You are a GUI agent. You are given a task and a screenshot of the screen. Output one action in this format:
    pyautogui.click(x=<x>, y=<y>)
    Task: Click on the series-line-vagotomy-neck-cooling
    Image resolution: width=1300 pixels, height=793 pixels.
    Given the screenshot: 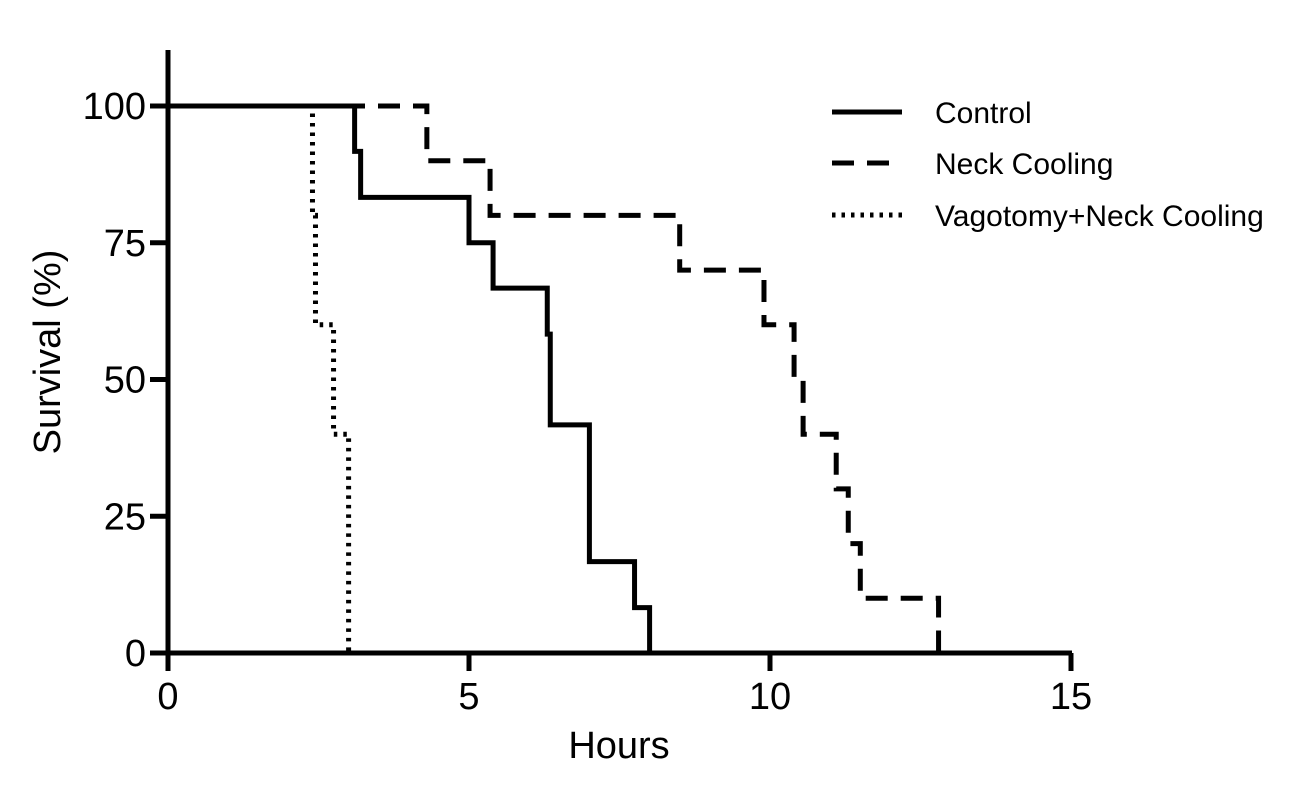 What is the action you would take?
    pyautogui.click(x=260, y=378)
    